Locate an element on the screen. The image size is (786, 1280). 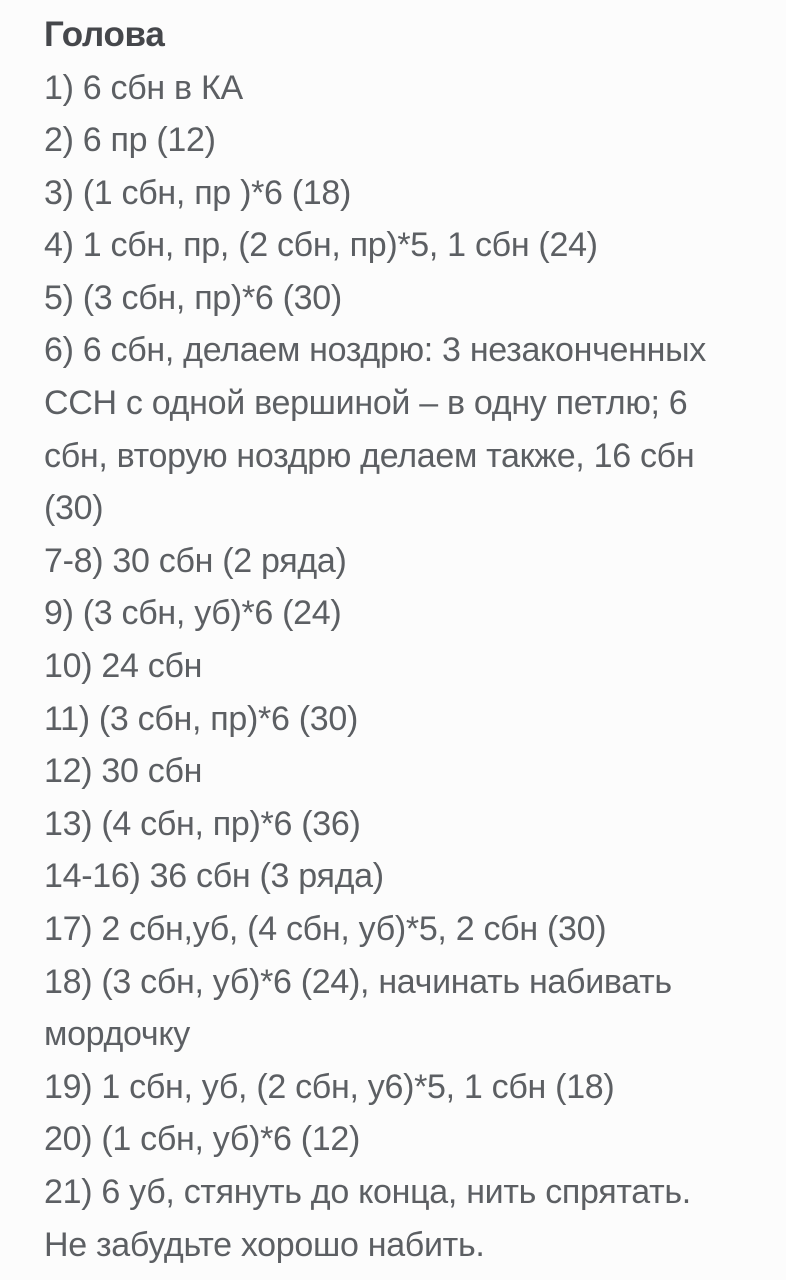
pattern-line-4: 4) 1 сбн, пр, (2 сбн, пр)*5, 1 сбн (24) is located at coordinates (321, 245).